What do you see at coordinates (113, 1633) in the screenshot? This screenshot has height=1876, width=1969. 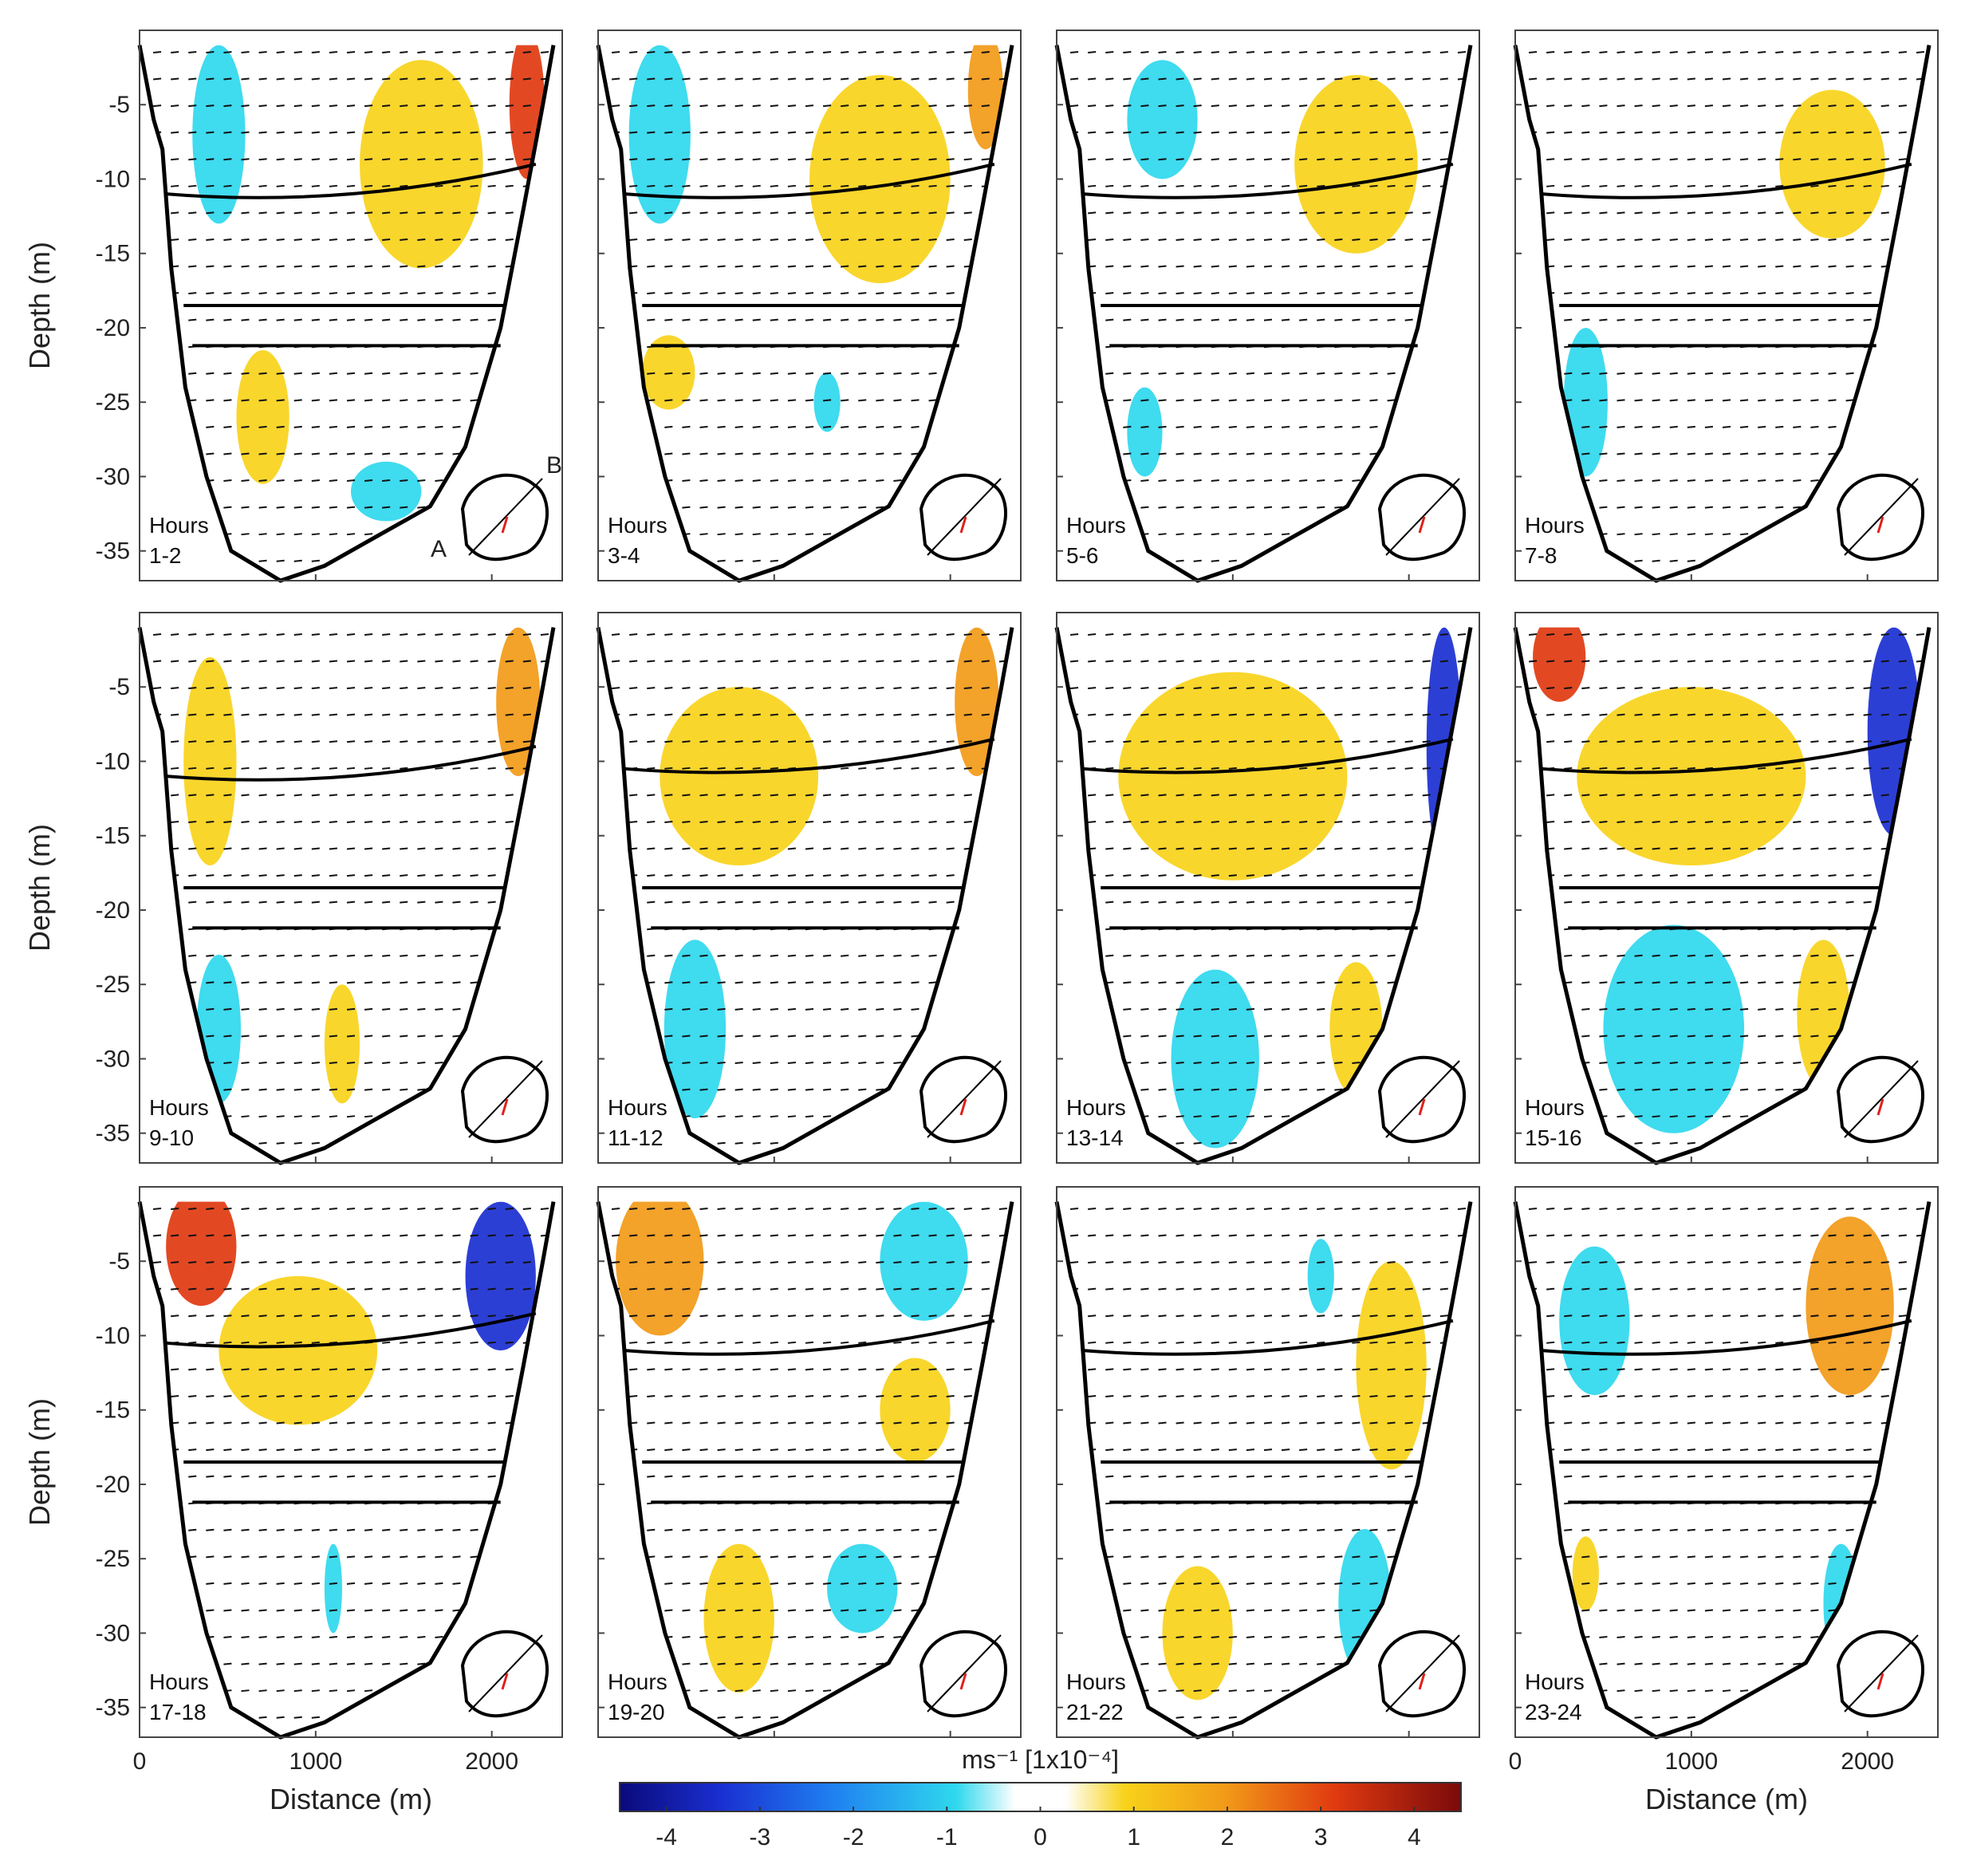 I see `y-tick-label: -30` at bounding box center [113, 1633].